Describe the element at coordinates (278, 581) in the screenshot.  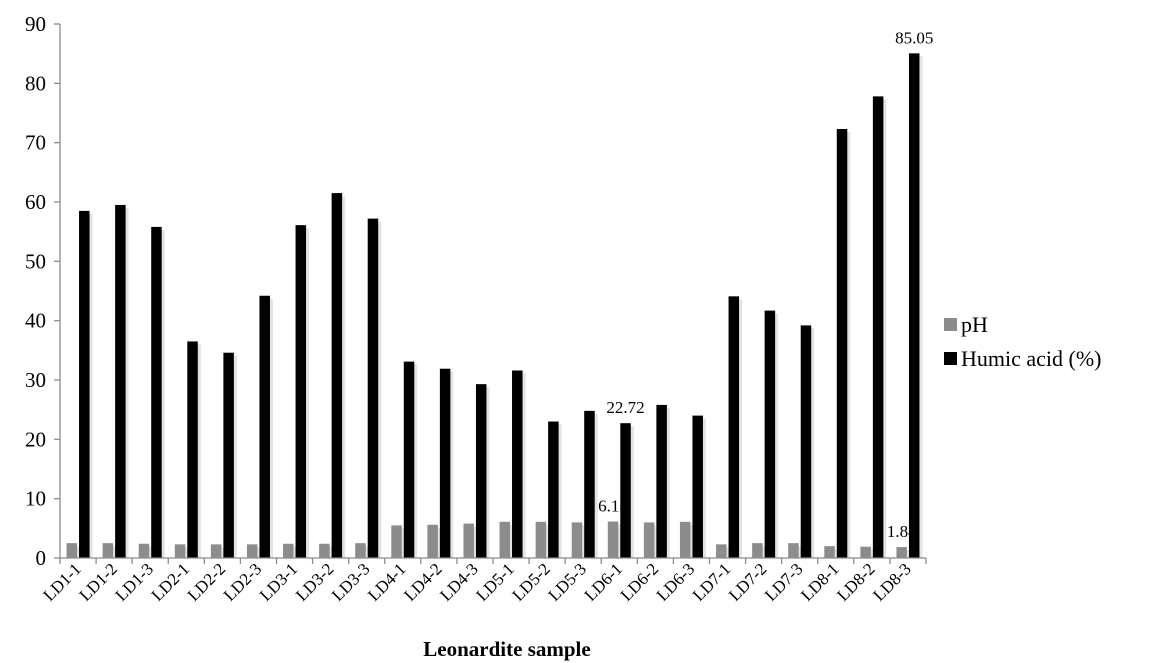
I see `x-tick-label: LD3-1` at that location.